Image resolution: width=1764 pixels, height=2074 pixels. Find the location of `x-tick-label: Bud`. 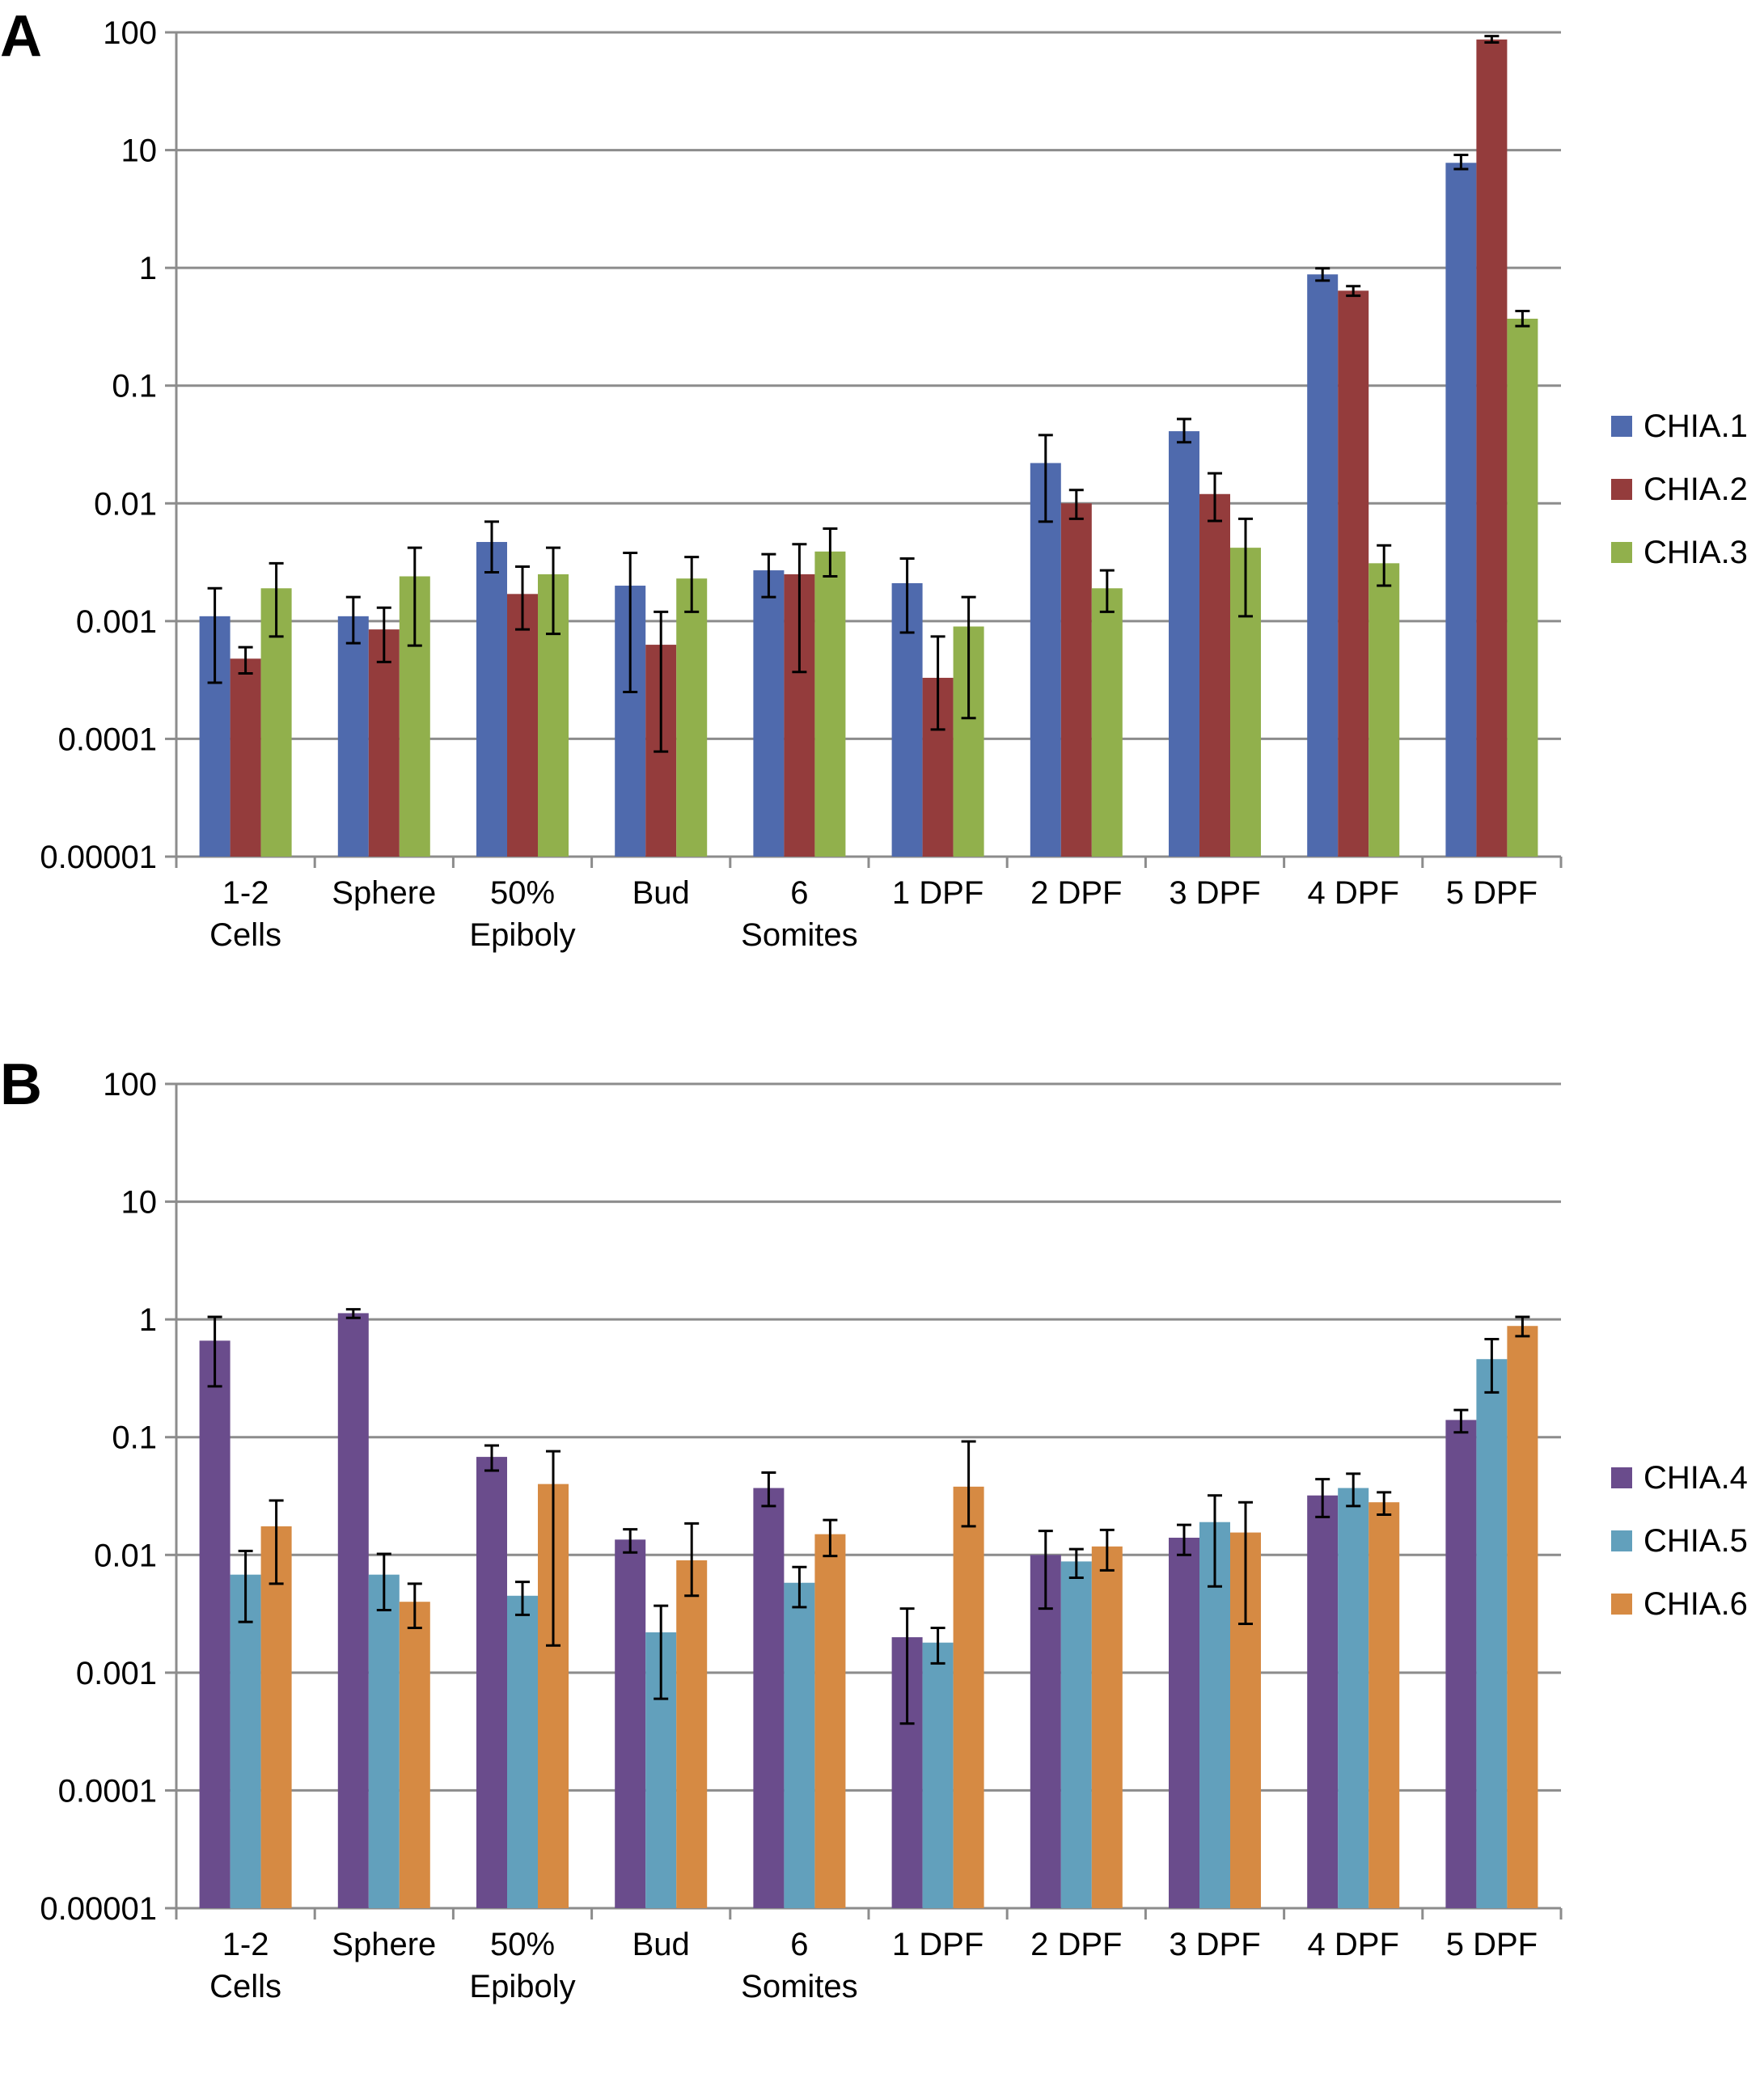

x-tick-label: Bud is located at coordinates (661, 893).